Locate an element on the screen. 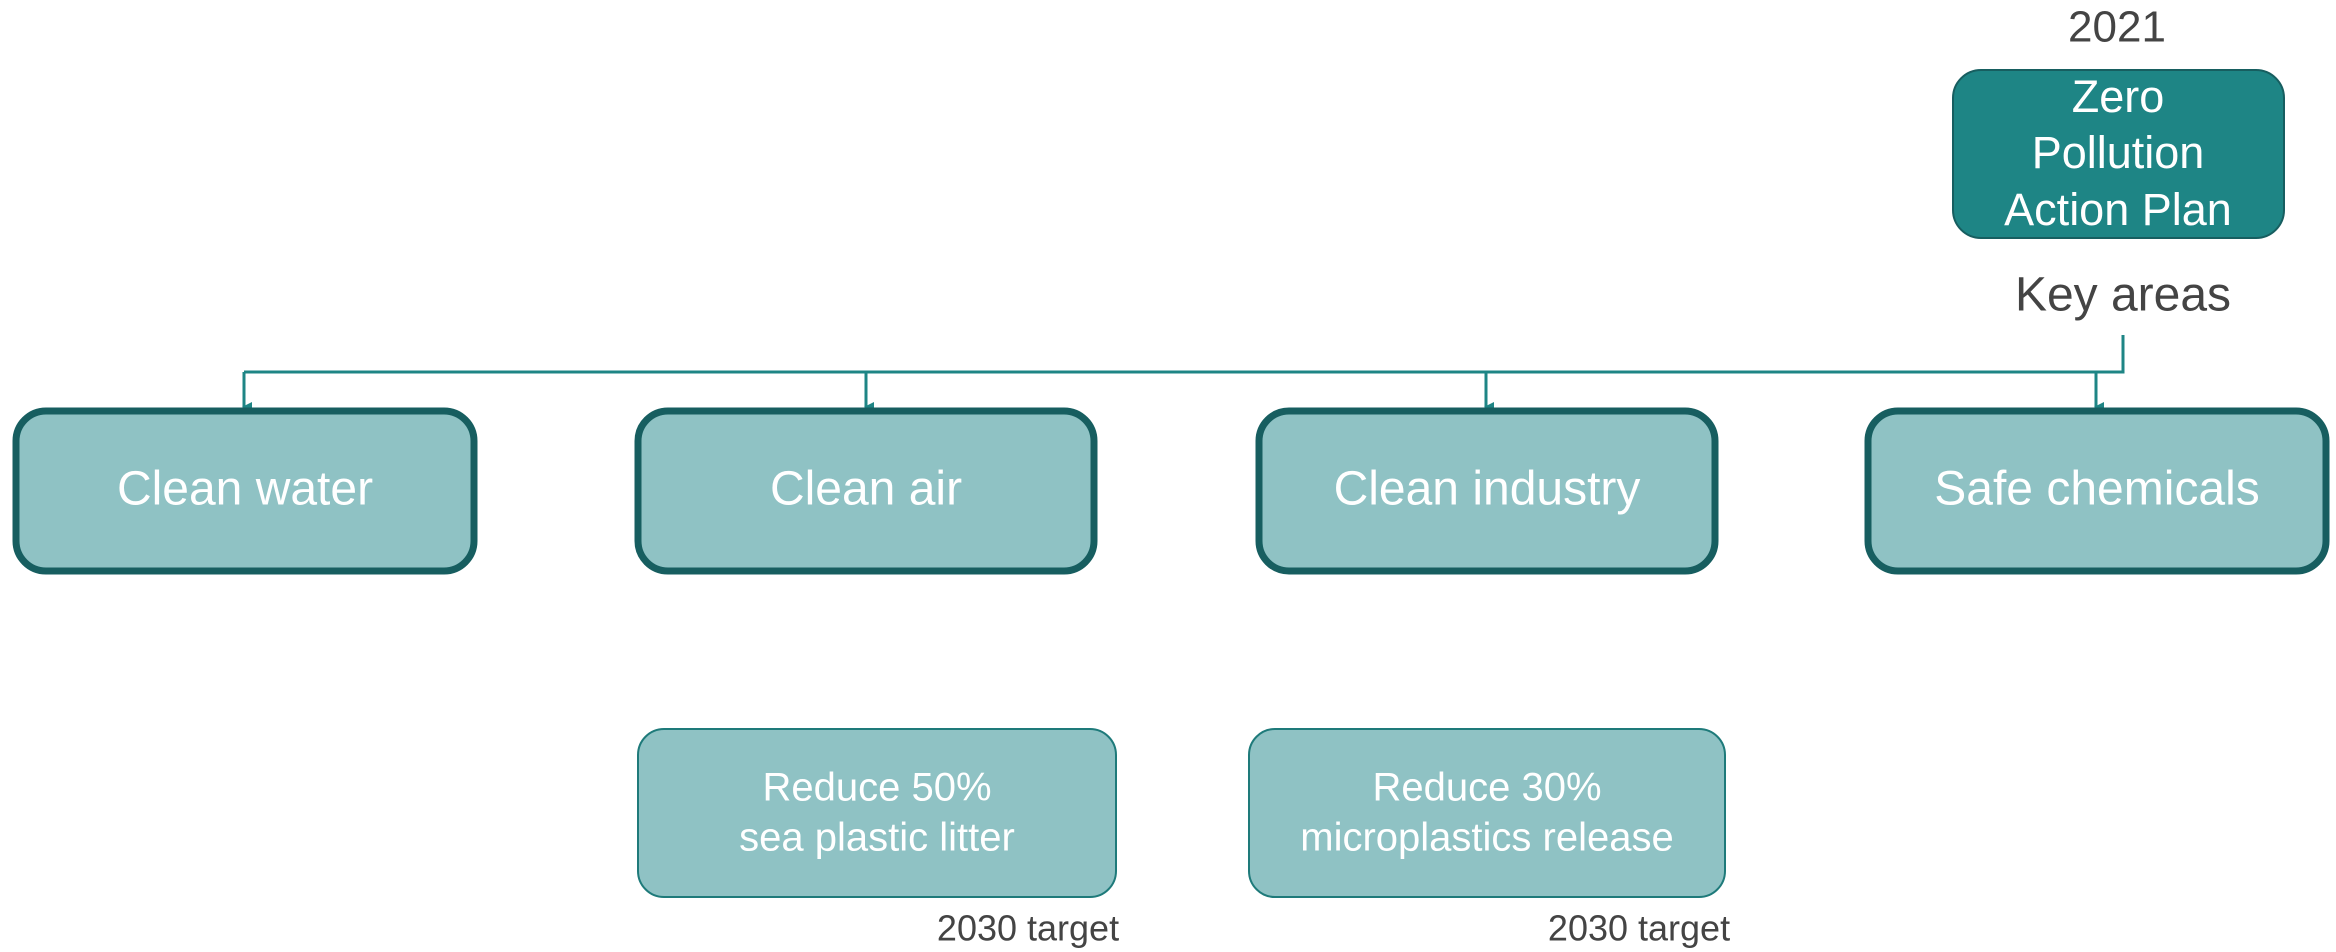  target-label: microplastics release is located at coordinates (1486, 838).